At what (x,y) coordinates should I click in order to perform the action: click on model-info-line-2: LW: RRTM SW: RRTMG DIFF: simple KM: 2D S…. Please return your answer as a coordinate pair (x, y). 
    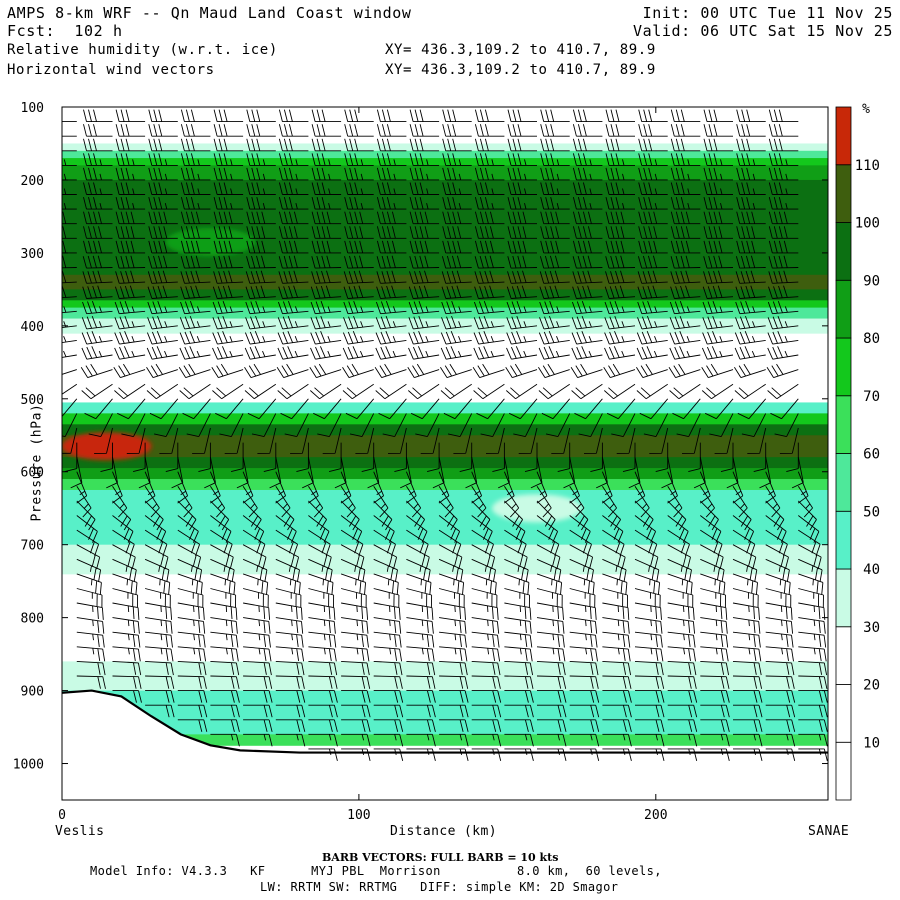
    Looking at the image, I should click on (439, 887).